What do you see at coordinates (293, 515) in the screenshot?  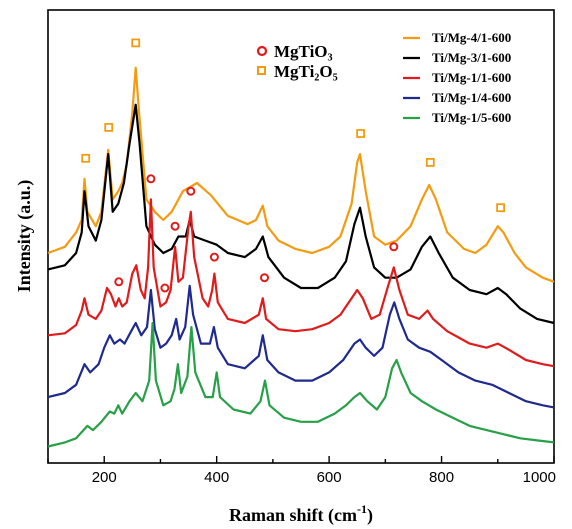 I see `x-axis-title-main: Raman shift (cm` at bounding box center [293, 515].